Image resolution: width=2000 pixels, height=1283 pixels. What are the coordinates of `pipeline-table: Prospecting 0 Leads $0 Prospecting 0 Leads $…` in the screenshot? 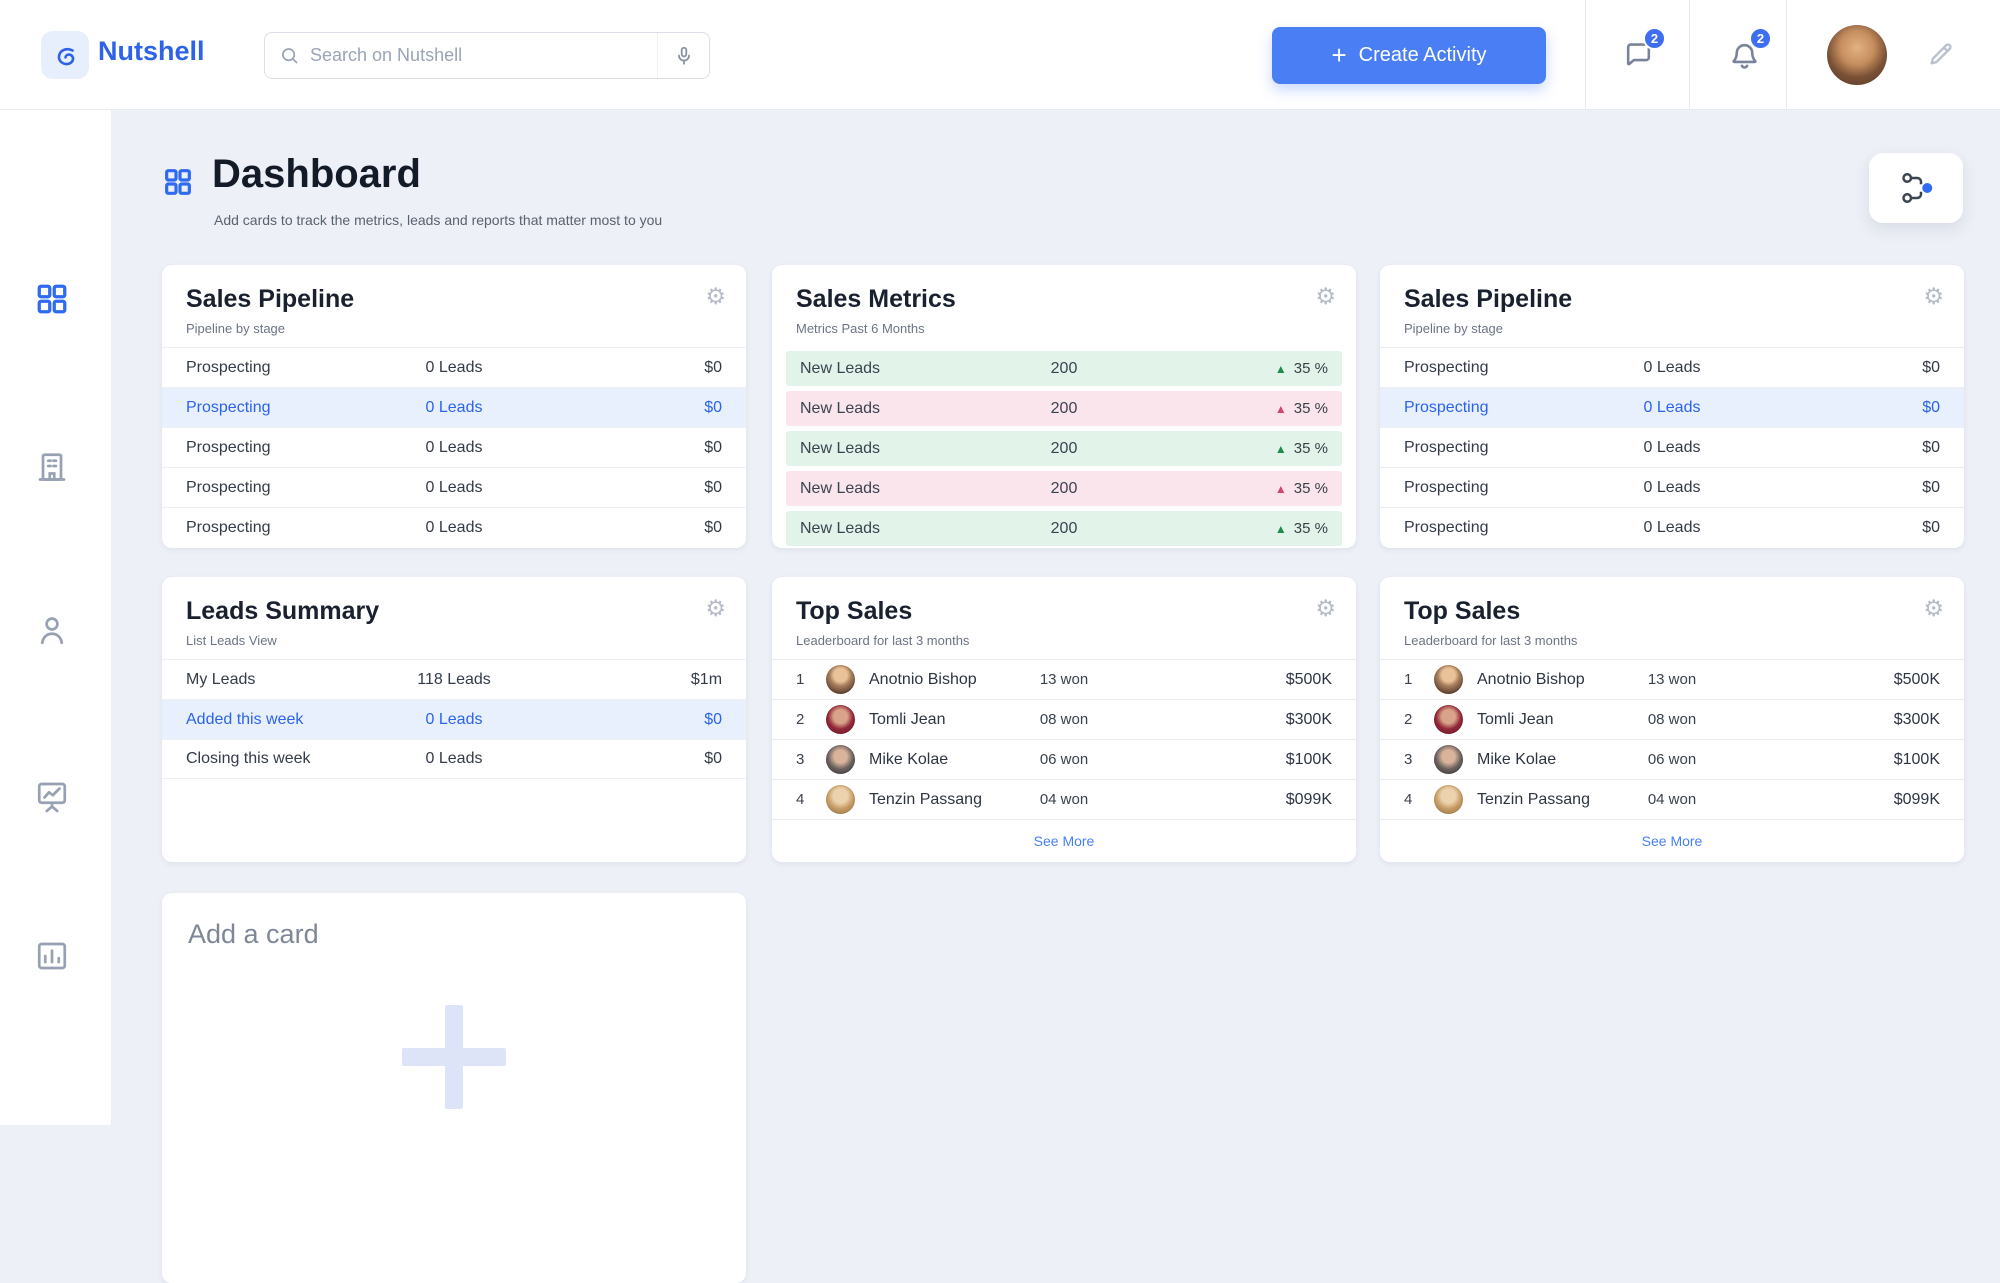 It's located at (454, 447).